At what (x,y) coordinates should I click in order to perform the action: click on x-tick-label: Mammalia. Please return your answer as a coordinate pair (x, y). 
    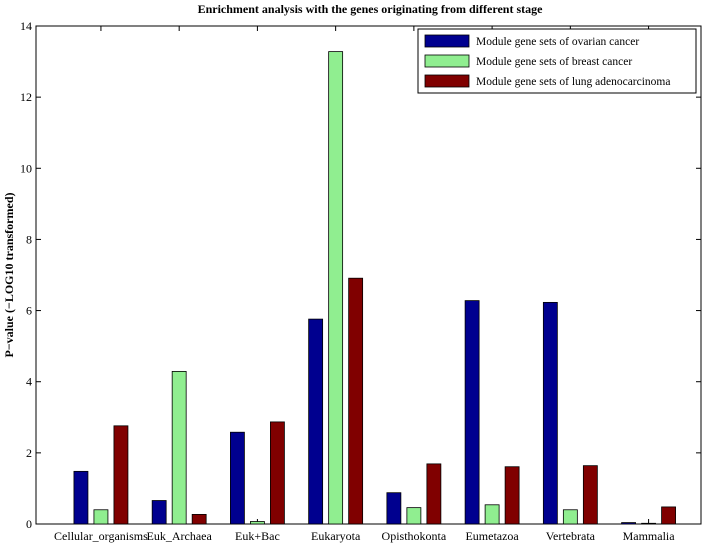
    Looking at the image, I should click on (649, 536).